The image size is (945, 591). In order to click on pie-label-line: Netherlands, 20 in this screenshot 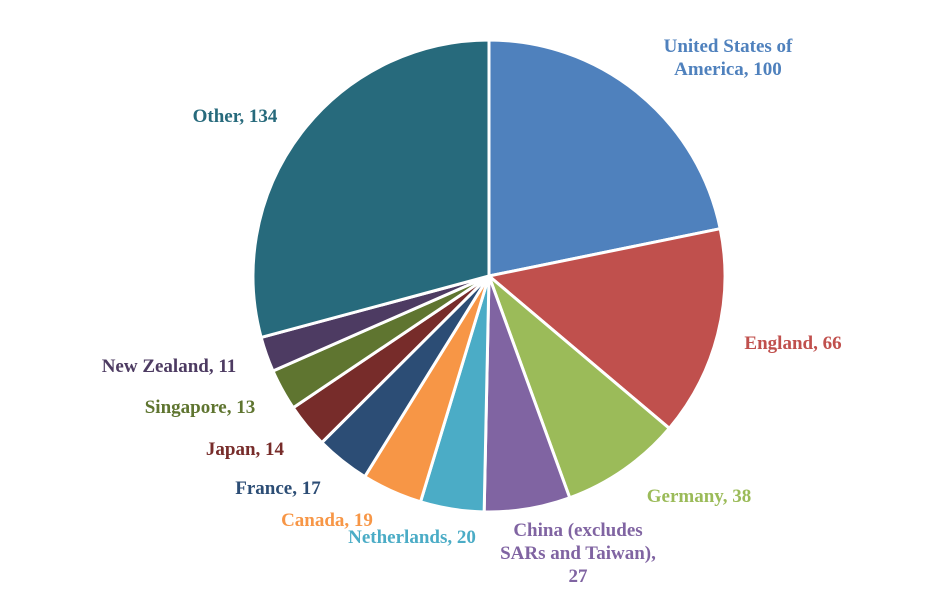, I will do `click(412, 537)`.